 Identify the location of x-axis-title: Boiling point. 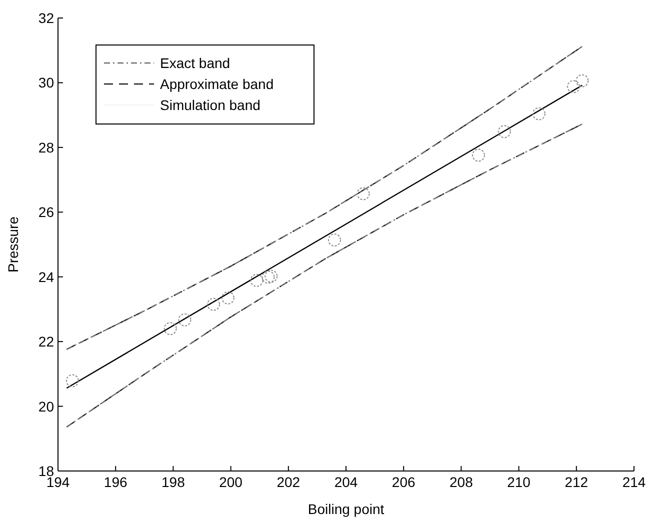
(346, 509).